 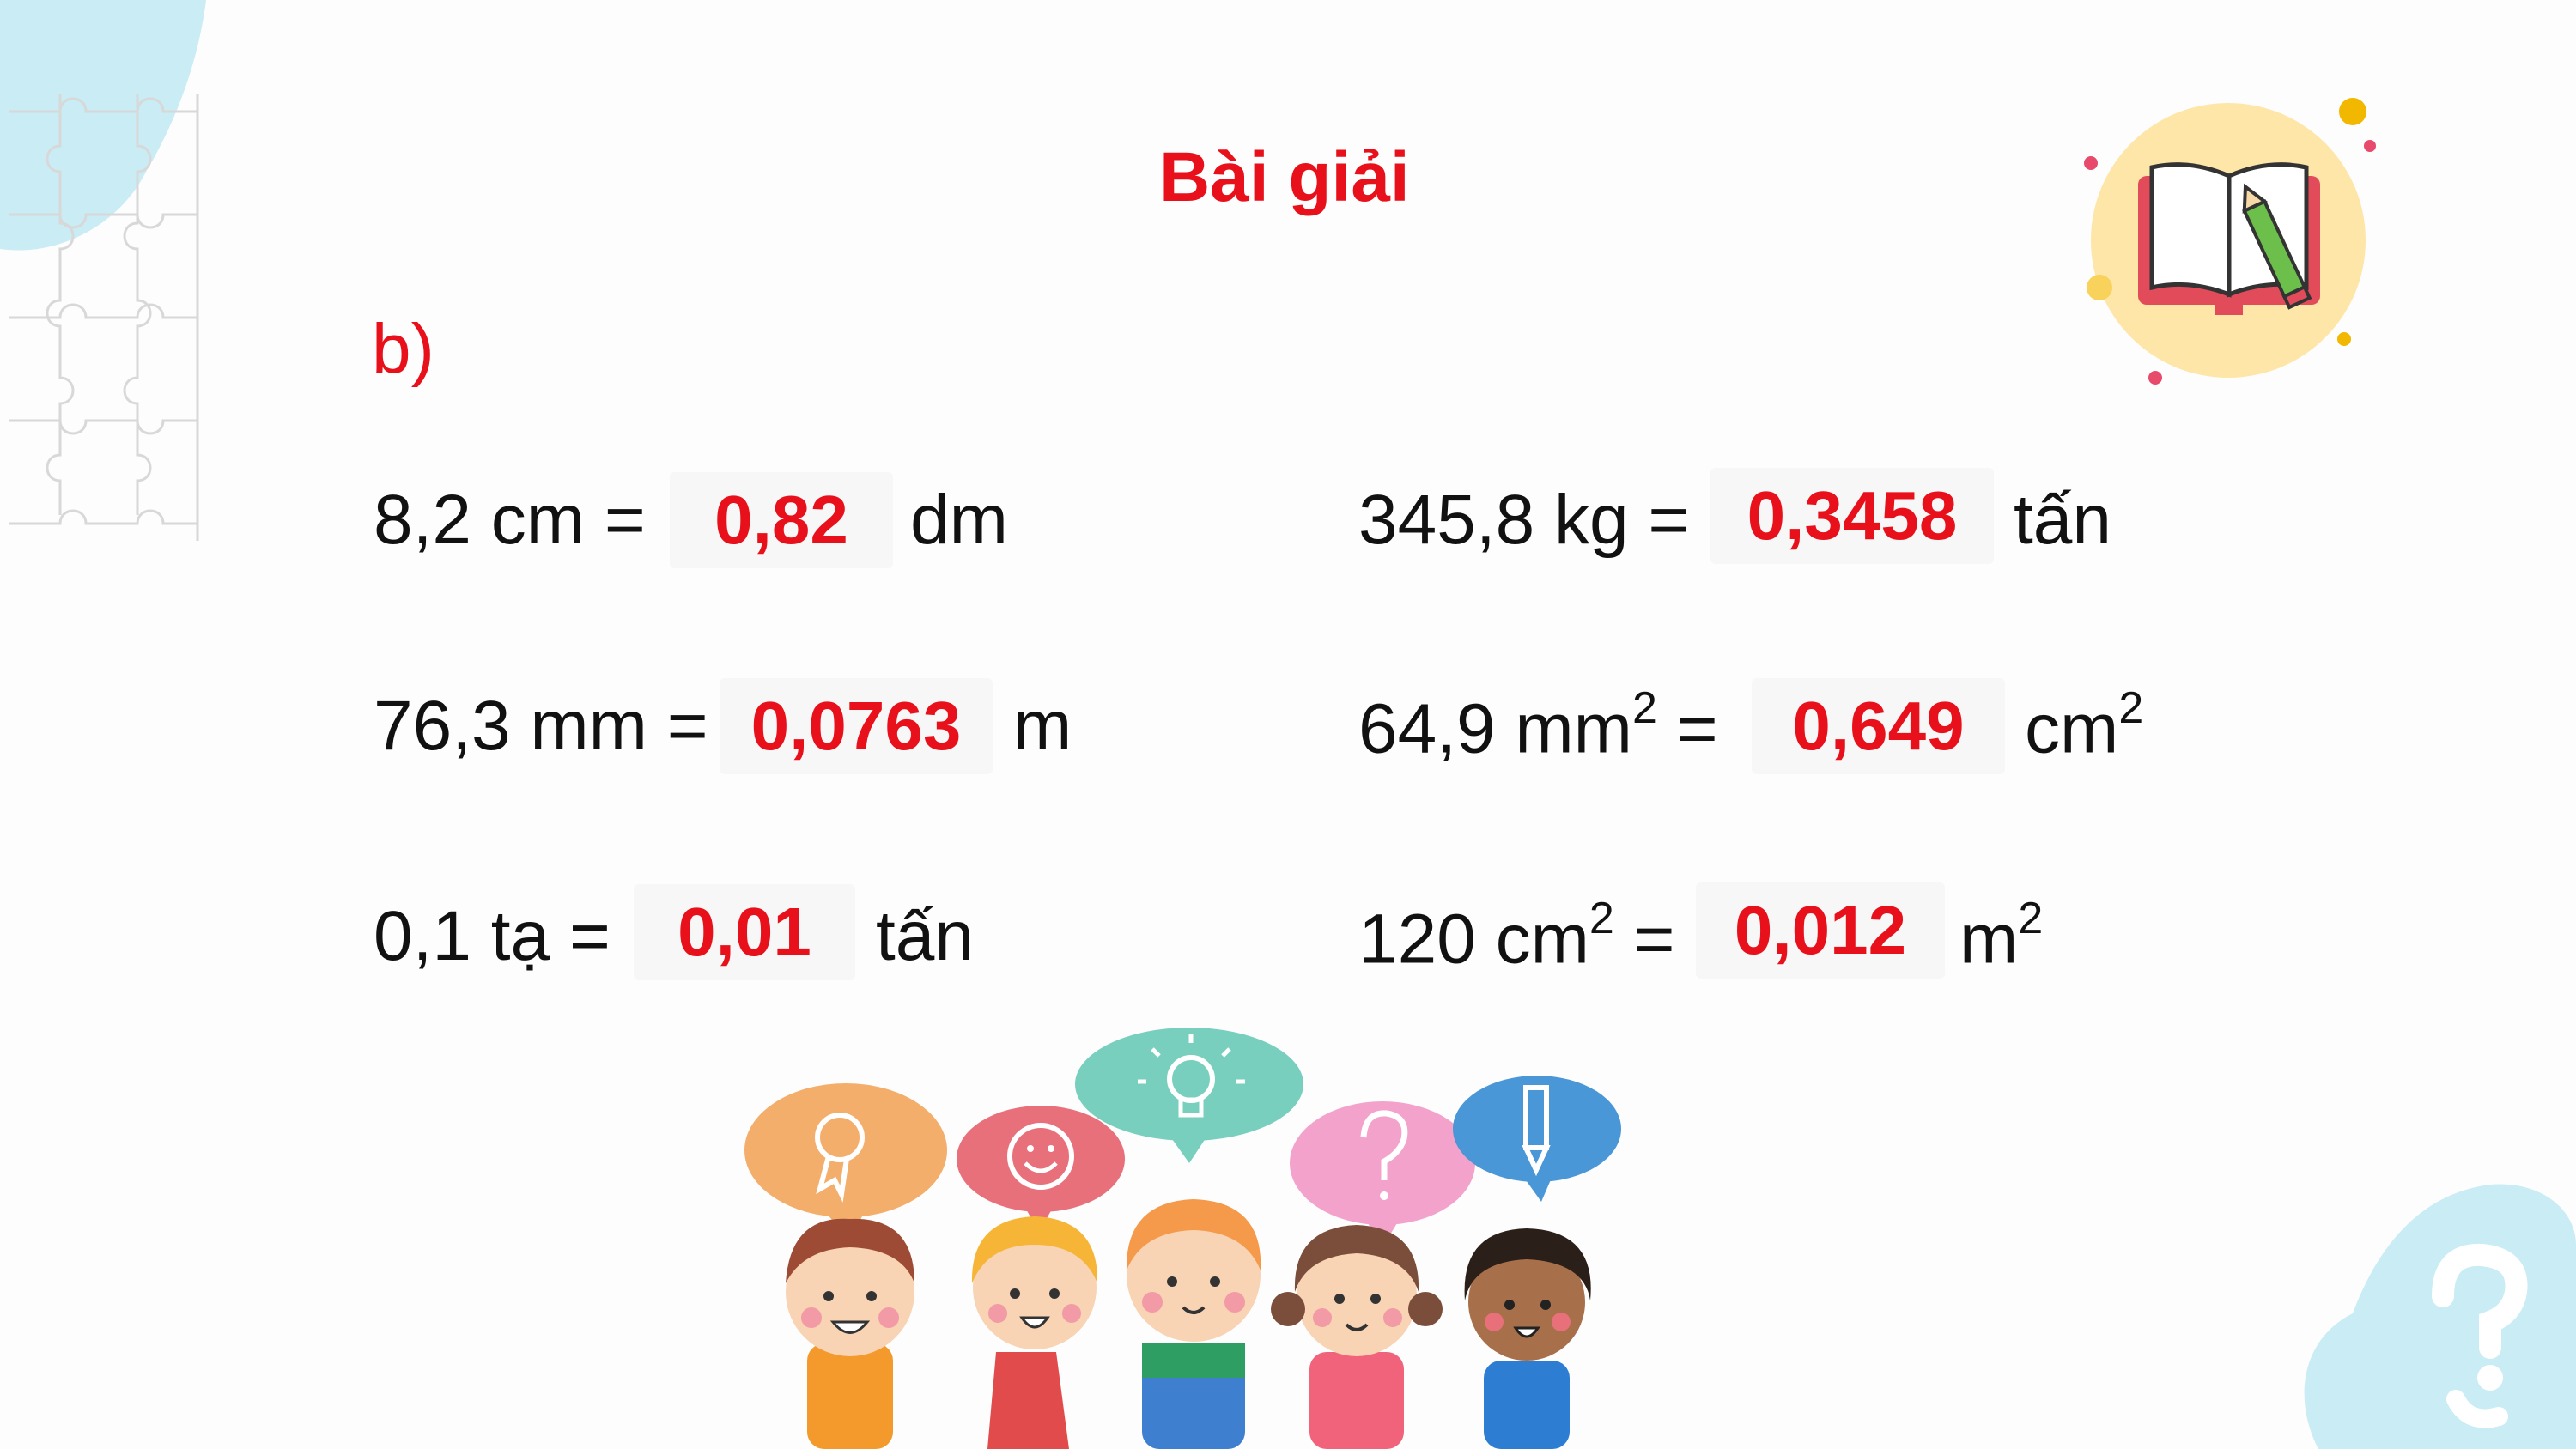 I want to click on row3-right-expression: 120 cm2 =, so click(x=1517, y=936).